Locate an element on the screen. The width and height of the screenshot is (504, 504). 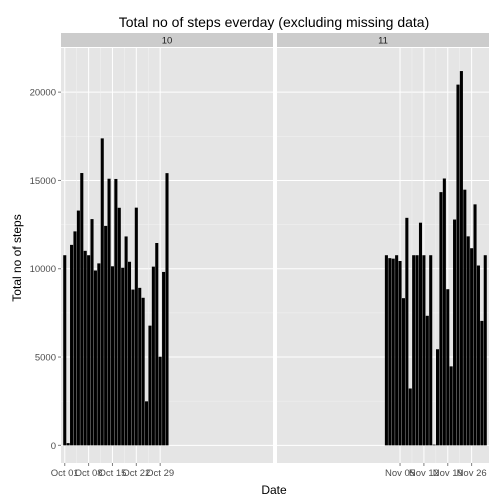
y-tick-label: 10000 is located at coordinates (43, 269).